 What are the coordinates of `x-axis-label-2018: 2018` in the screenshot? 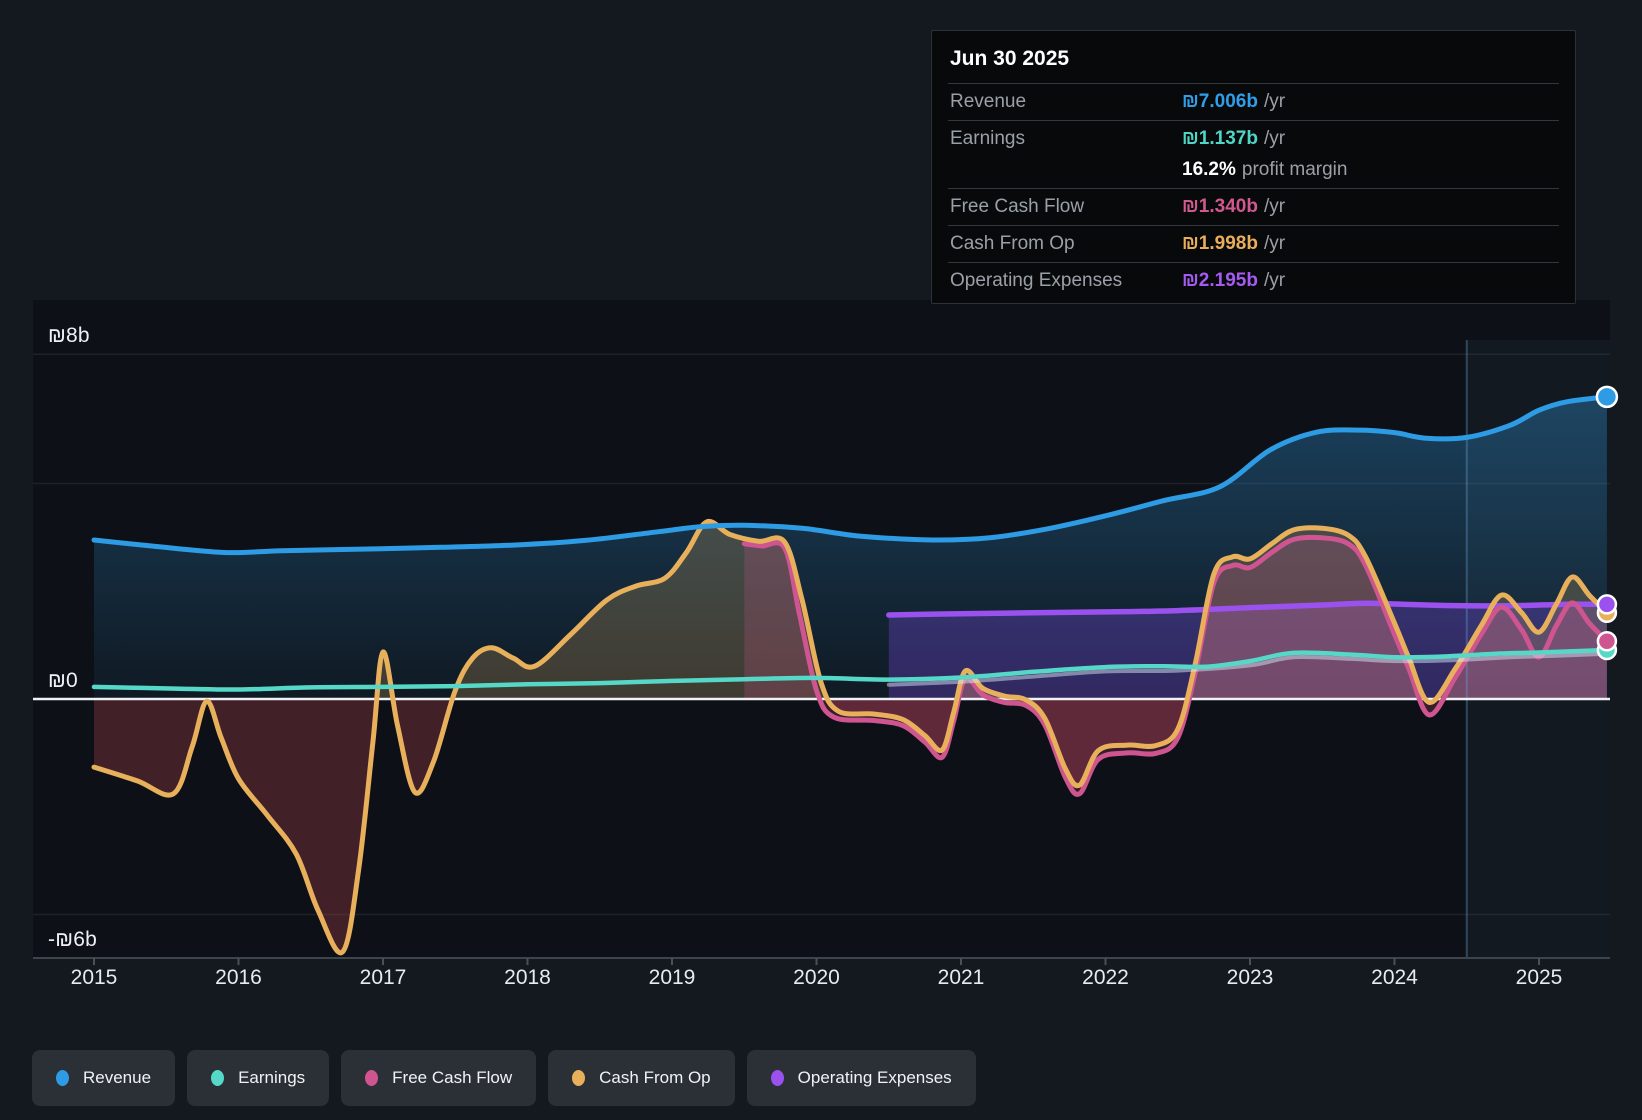 It's located at (527, 977).